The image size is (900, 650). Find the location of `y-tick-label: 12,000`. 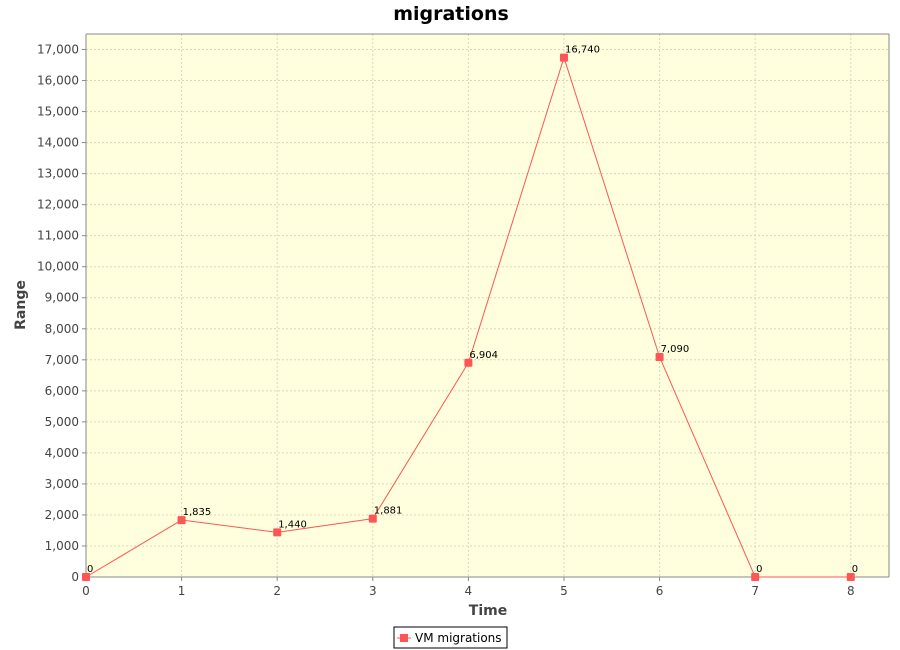

y-tick-label: 12,000 is located at coordinates (58, 205).